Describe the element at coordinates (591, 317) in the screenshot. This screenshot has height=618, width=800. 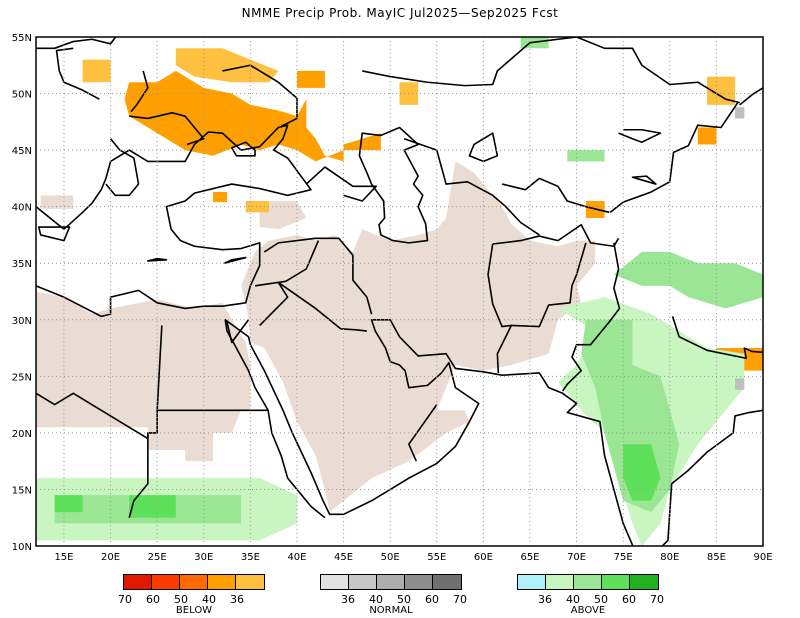
I see `india-pakistan-border` at that location.